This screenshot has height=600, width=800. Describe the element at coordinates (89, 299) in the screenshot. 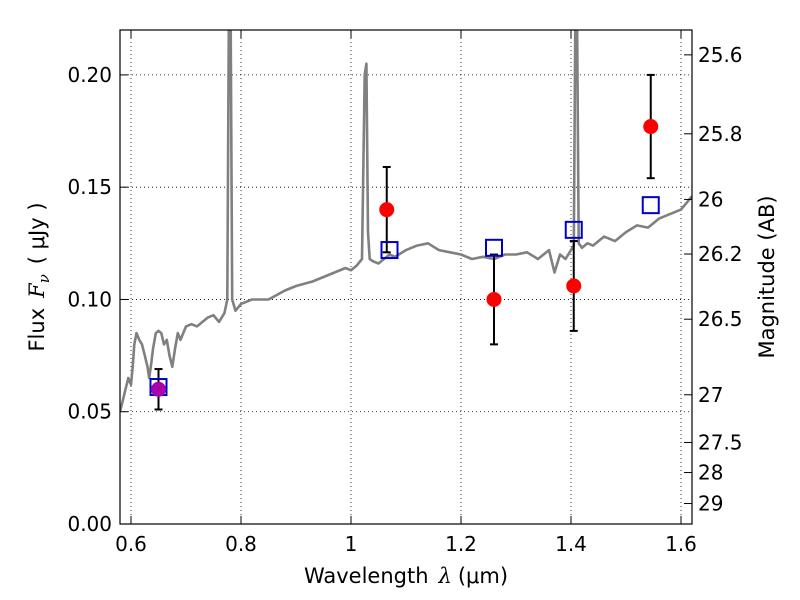

I see `y-tick-label: 0.10` at that location.